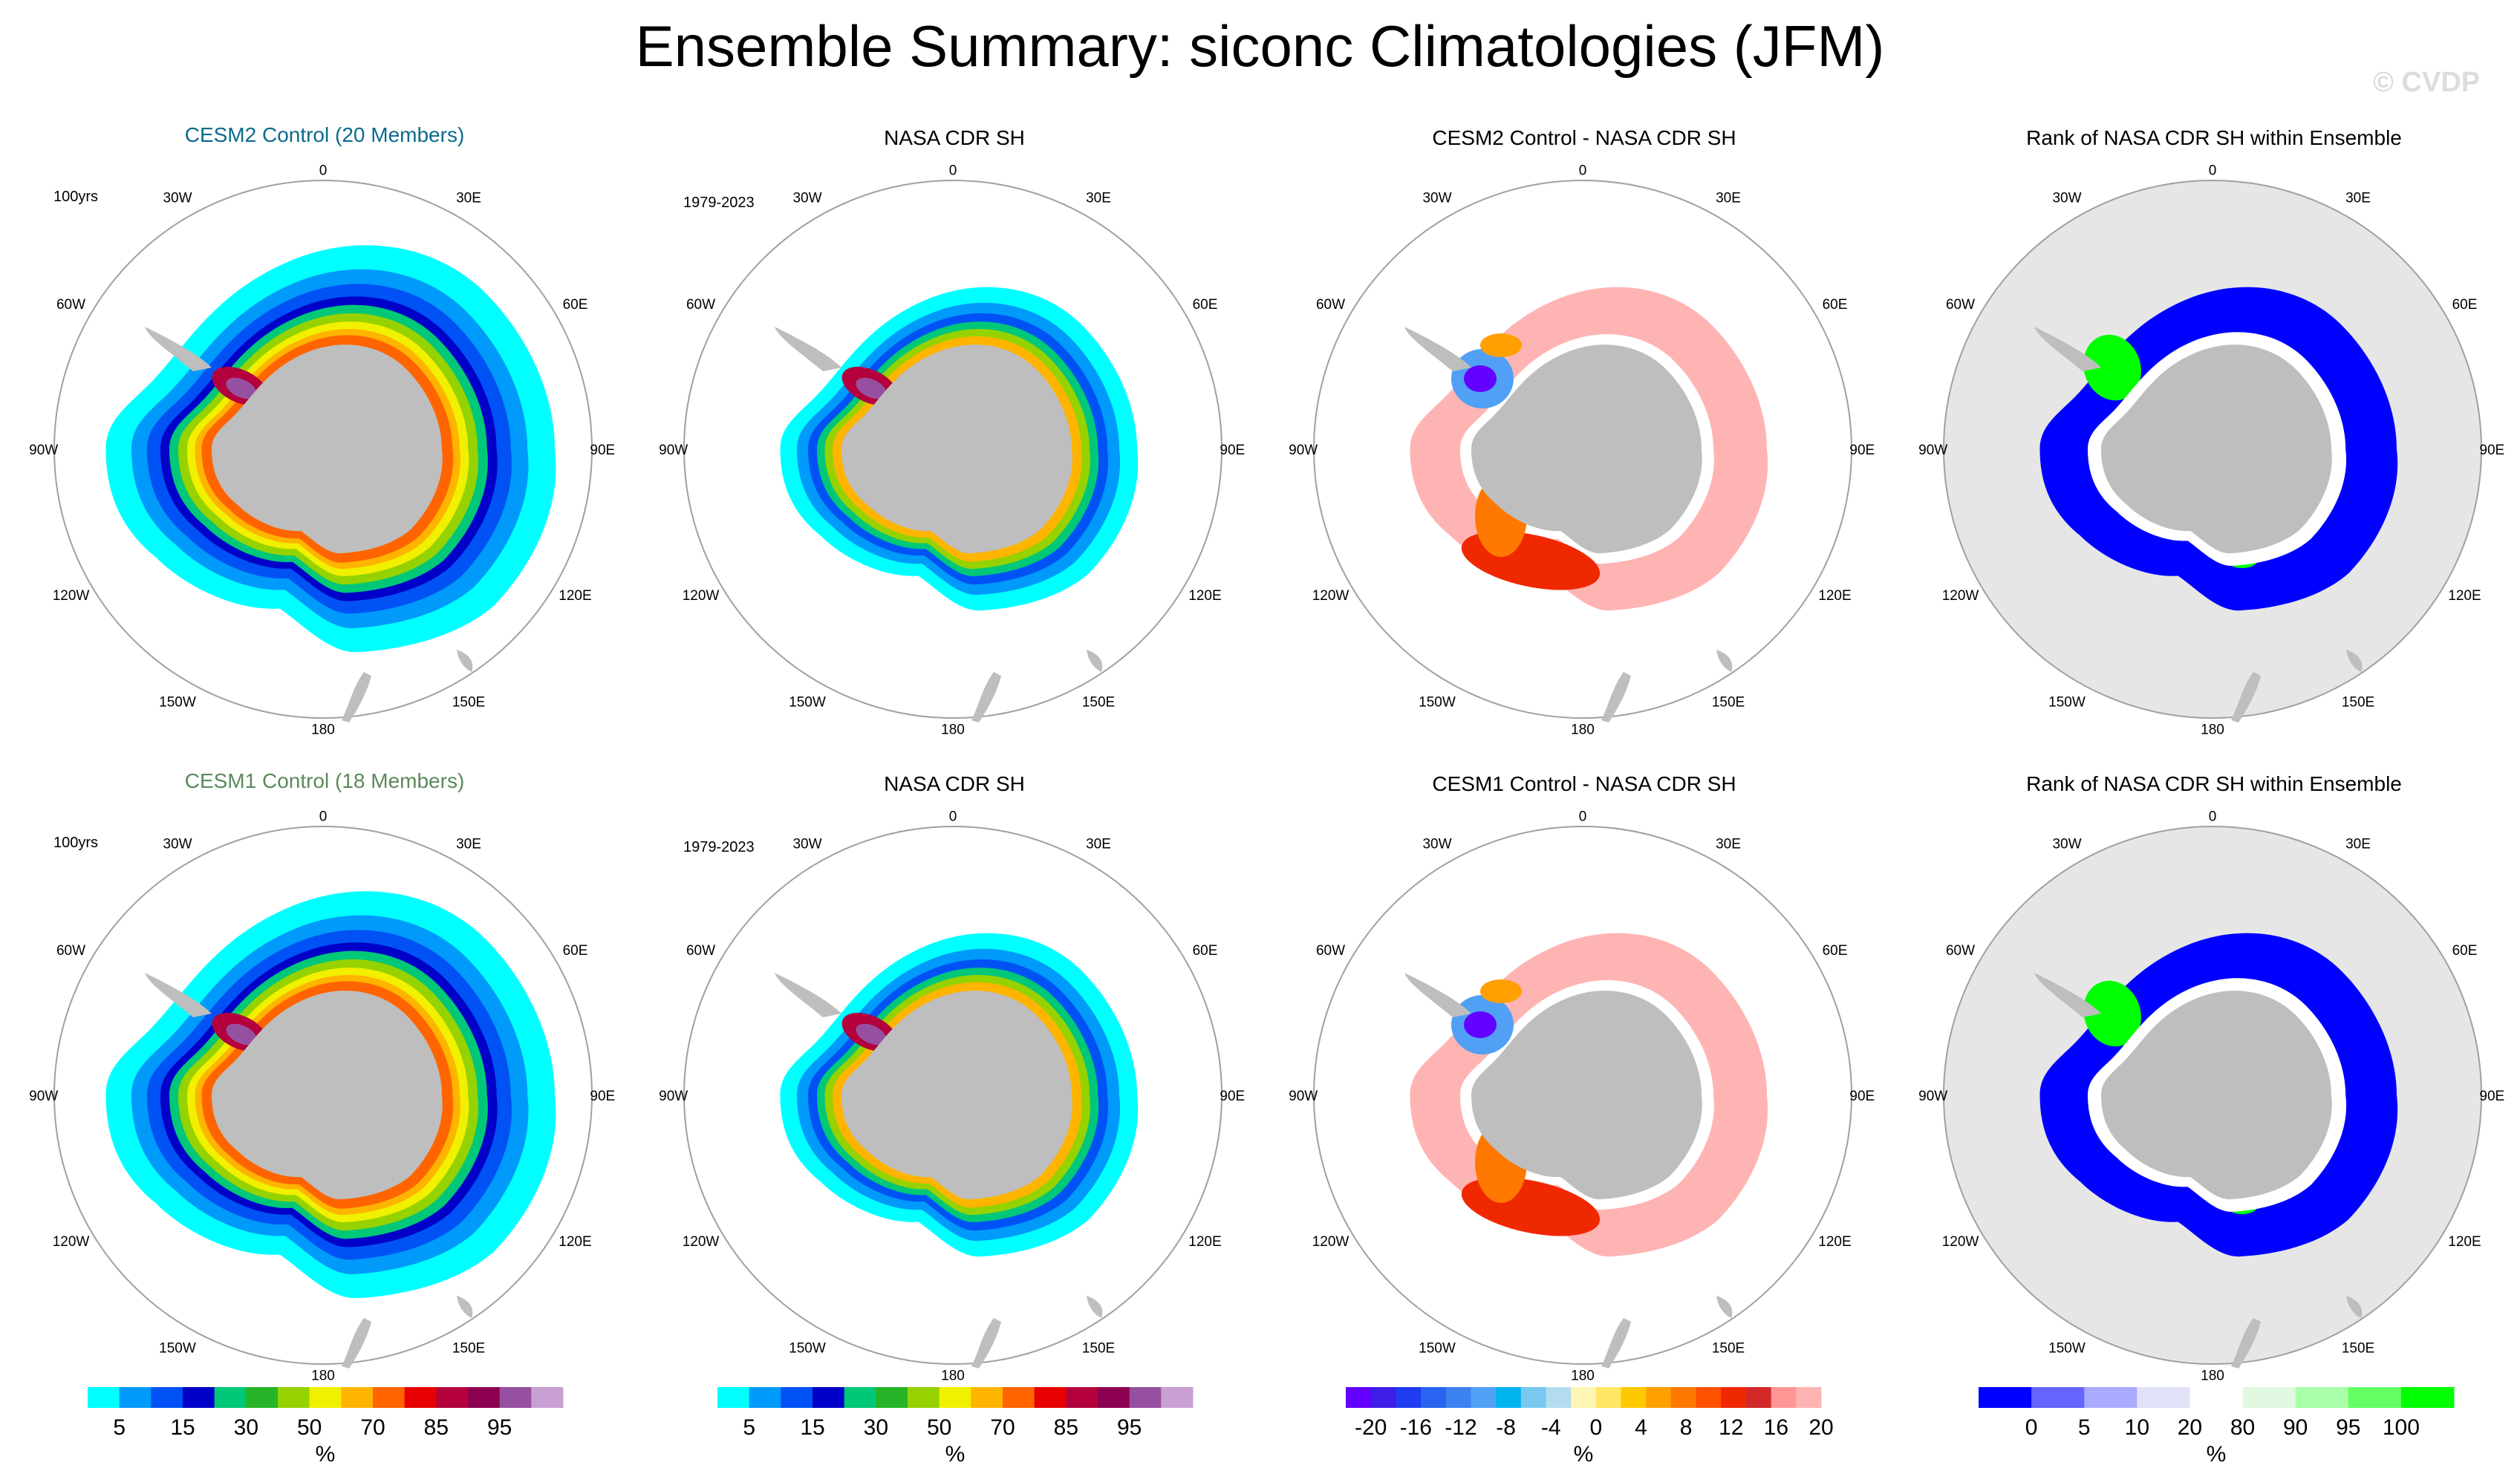 This screenshot has height=1471, width=2520. Describe the element at coordinates (1582, 450) in the screenshot. I see `polar-map-diff: 0 30E 60E 90E 120E 150E 180 150W 120W 90W 60W 30W` at that location.